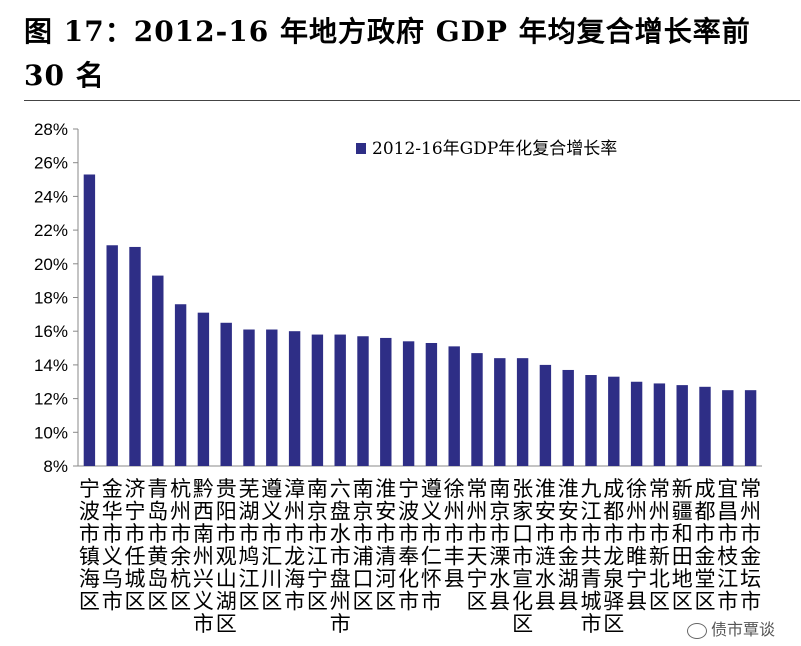 This screenshot has width=801, height=646. What do you see at coordinates (51, 298) in the screenshot?
I see `y-tick-label: 18%` at bounding box center [51, 298].